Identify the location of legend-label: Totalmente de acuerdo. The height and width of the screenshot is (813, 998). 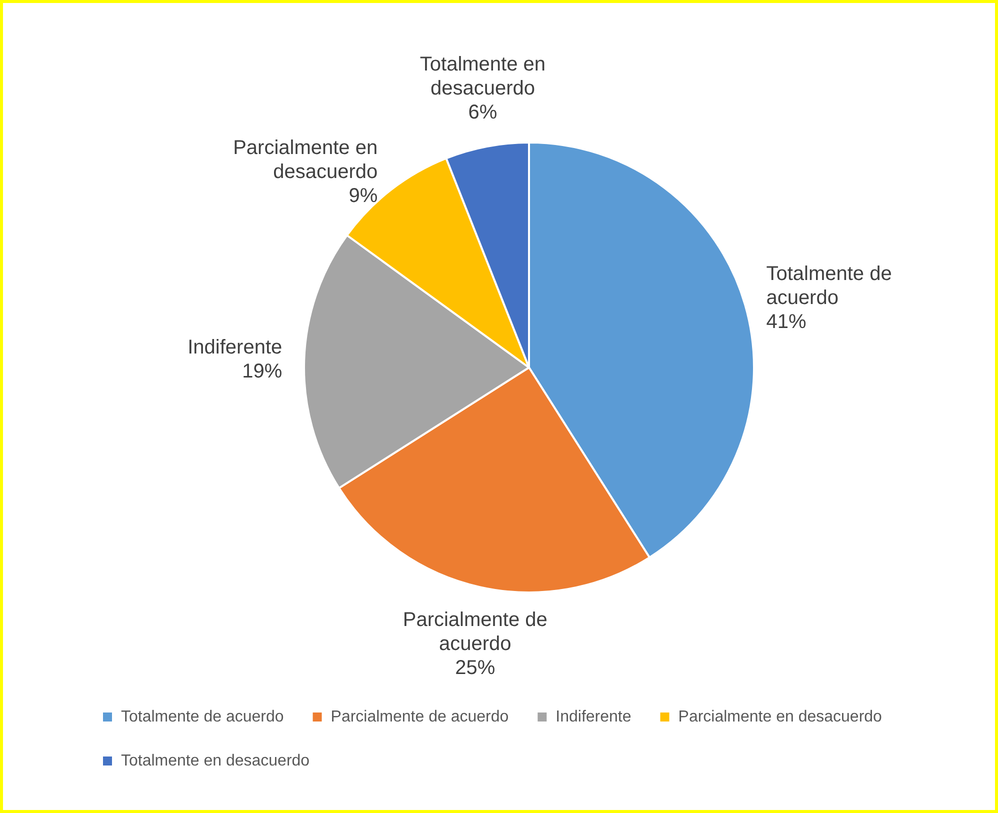
(202, 717).